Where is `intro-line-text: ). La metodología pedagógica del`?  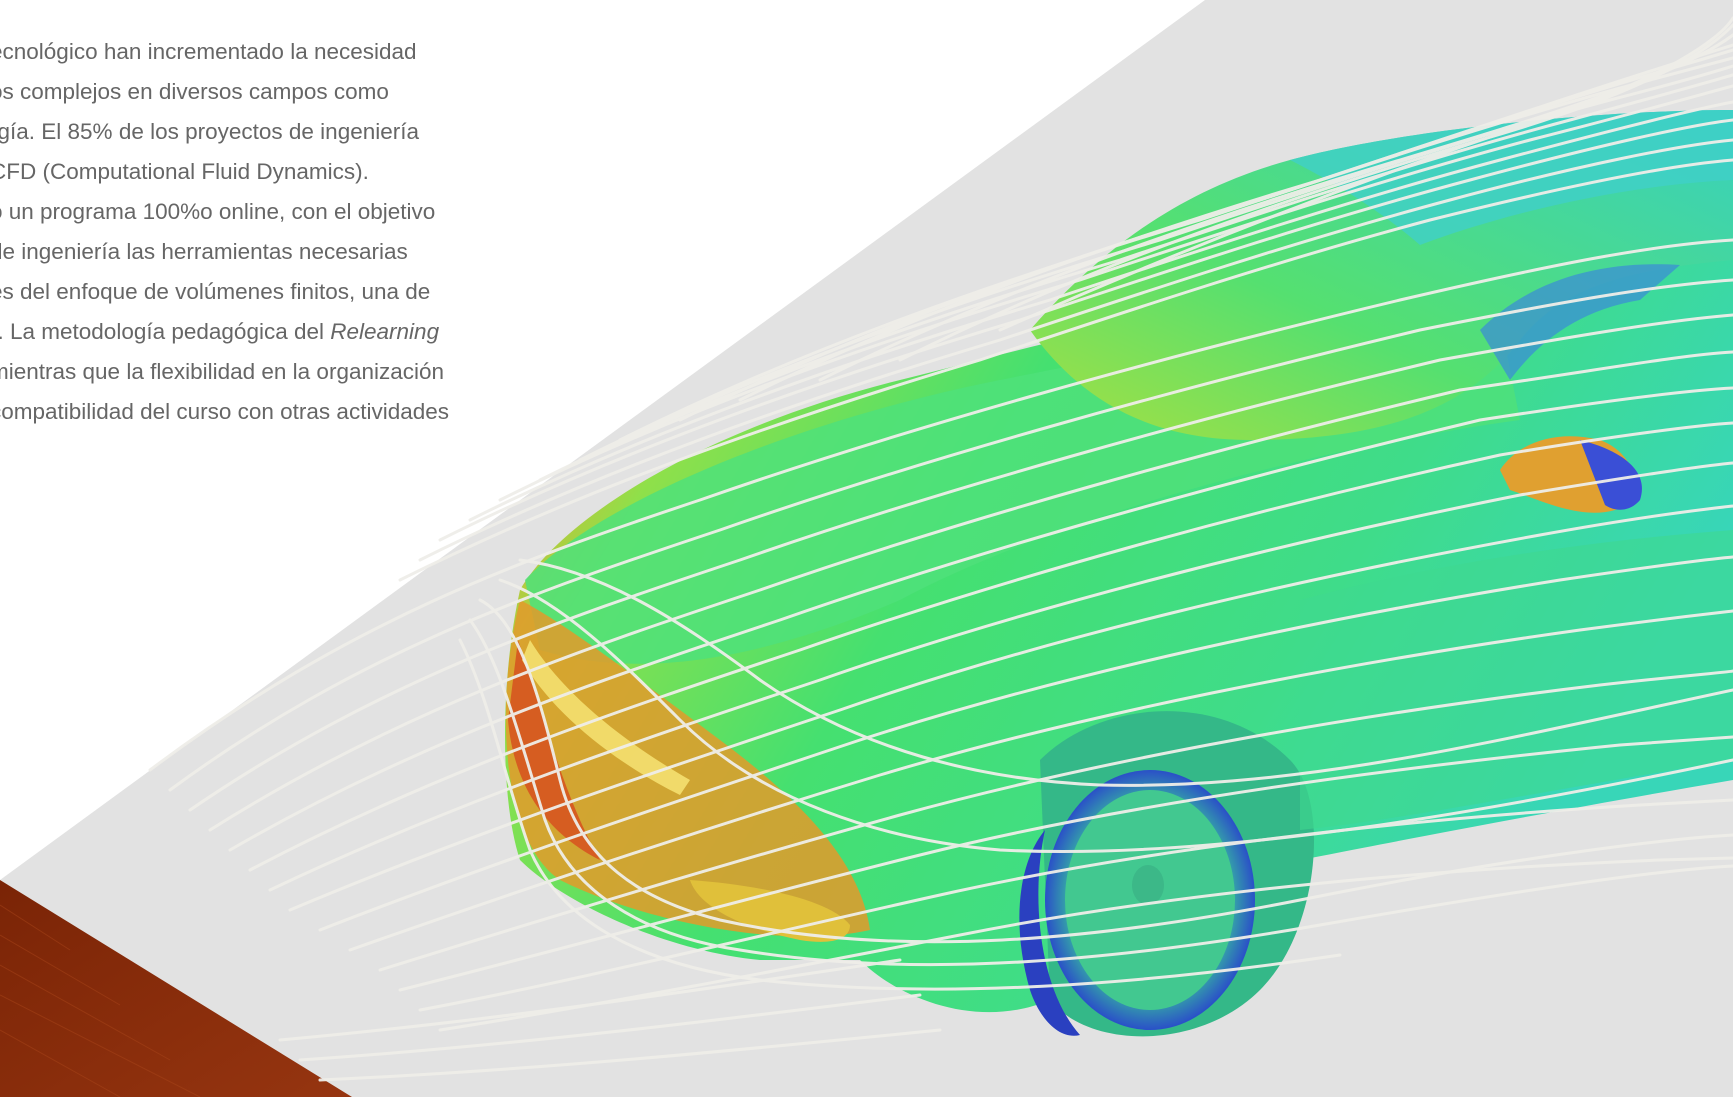 intro-line-text: ). La metodología pedagógica del is located at coordinates (162, 331).